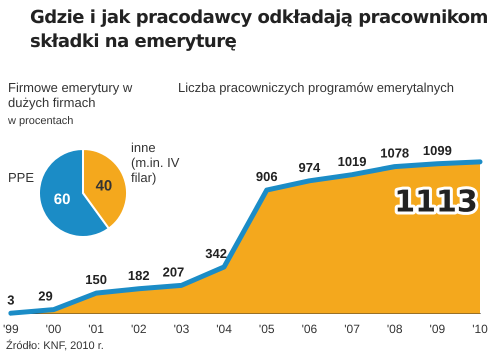 Image resolution: width=496 pixels, height=360 pixels. I want to click on x-tick-label: '08, so click(394, 329).